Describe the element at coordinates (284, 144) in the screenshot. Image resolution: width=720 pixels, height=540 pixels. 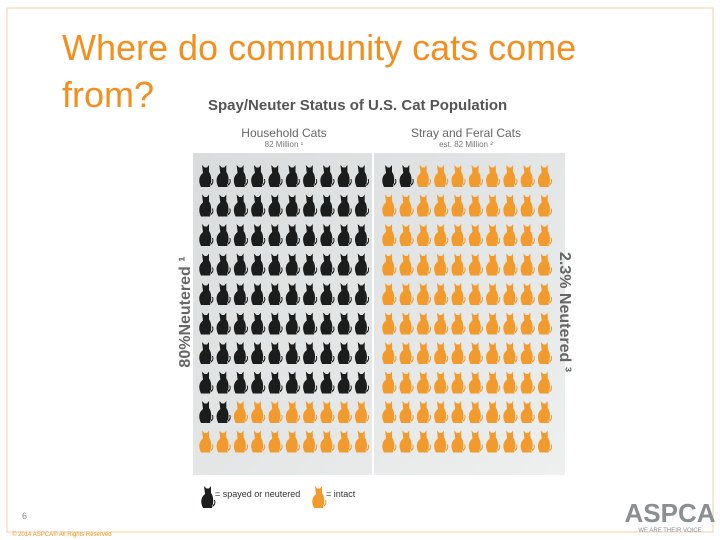
I see `panel-subheading: 82 Million ¹` at that location.